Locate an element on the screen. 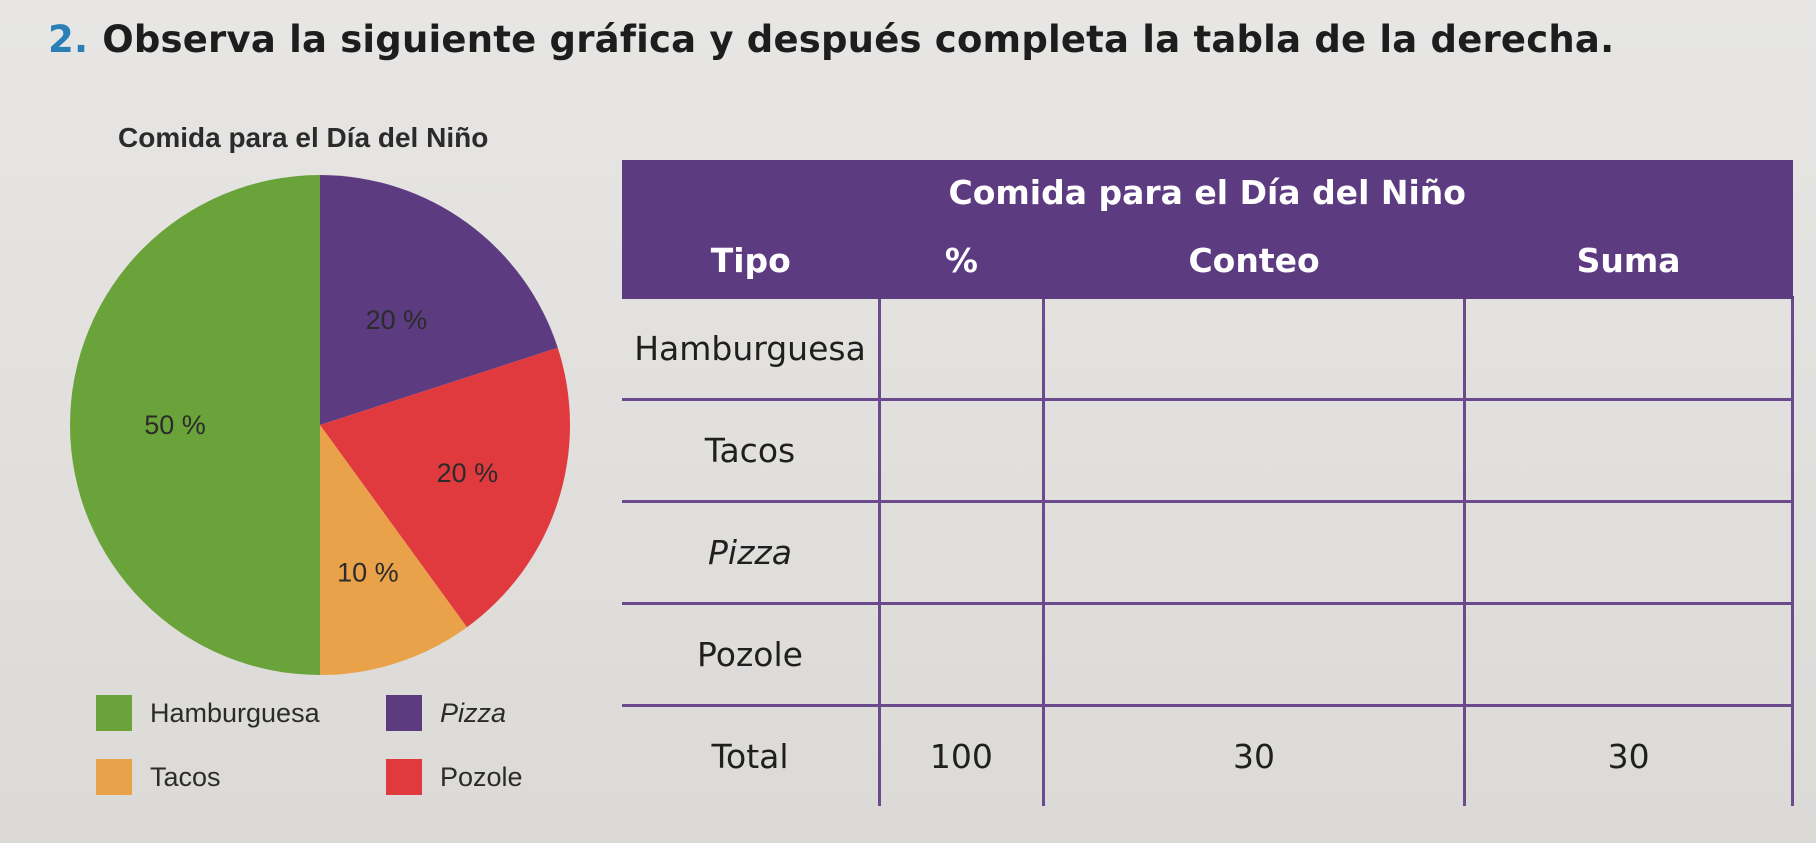  cell-suma-total: 30 is located at coordinates (1628, 755).